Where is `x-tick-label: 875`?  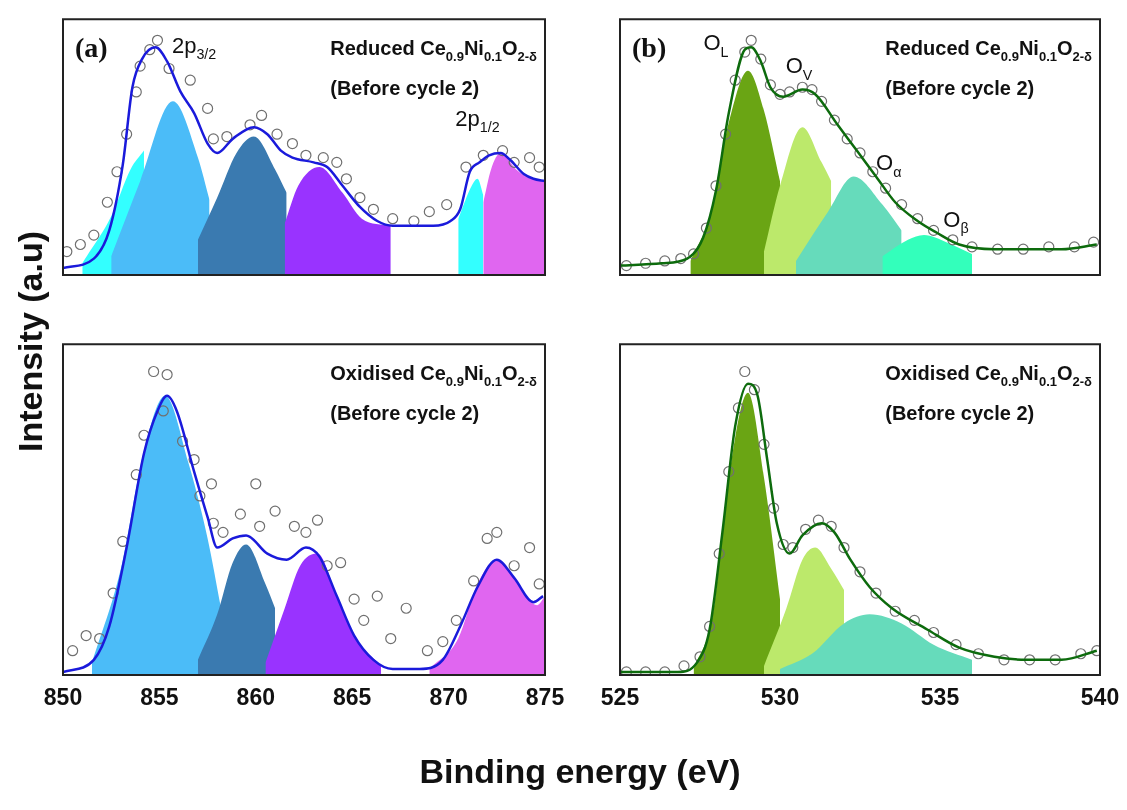
x-tick-label: 875 is located at coordinates (545, 697).